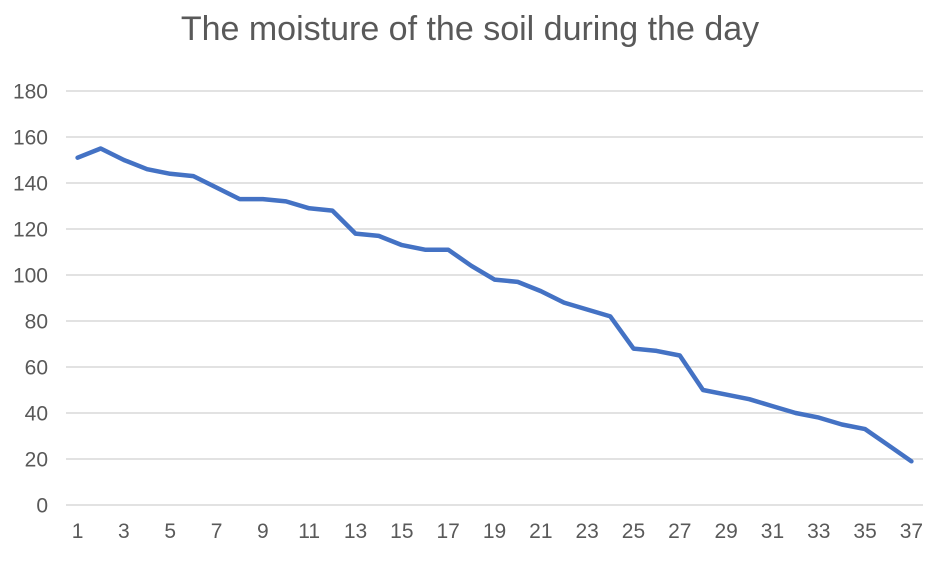 The image size is (940, 564). I want to click on y-axis-tick-label: 40, so click(36, 413).